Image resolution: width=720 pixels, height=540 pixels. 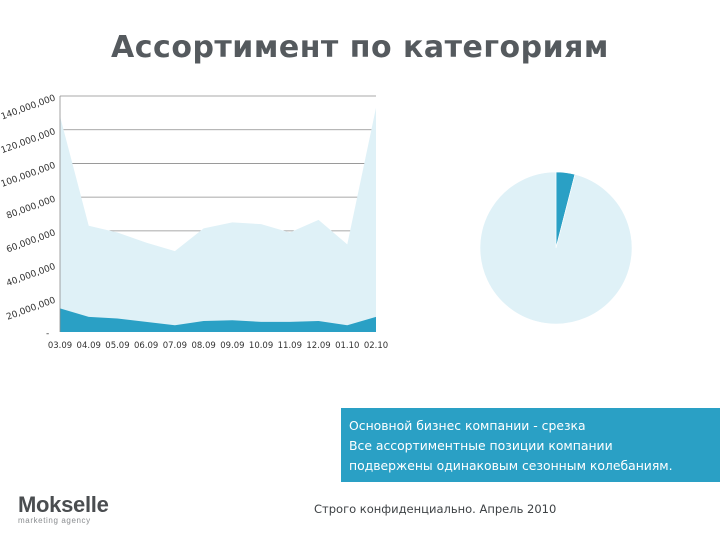 What do you see at coordinates (28, 175) in the screenshot?
I see `y-tick-label: 100,000,000` at bounding box center [28, 175].